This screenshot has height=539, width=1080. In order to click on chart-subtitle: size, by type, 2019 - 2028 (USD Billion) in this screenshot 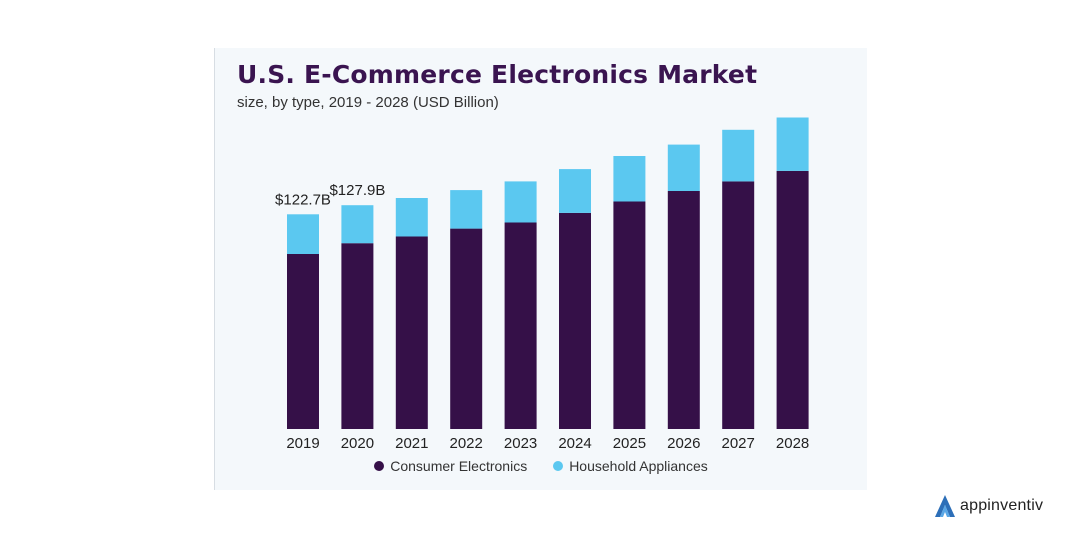, I will do `click(368, 102)`.